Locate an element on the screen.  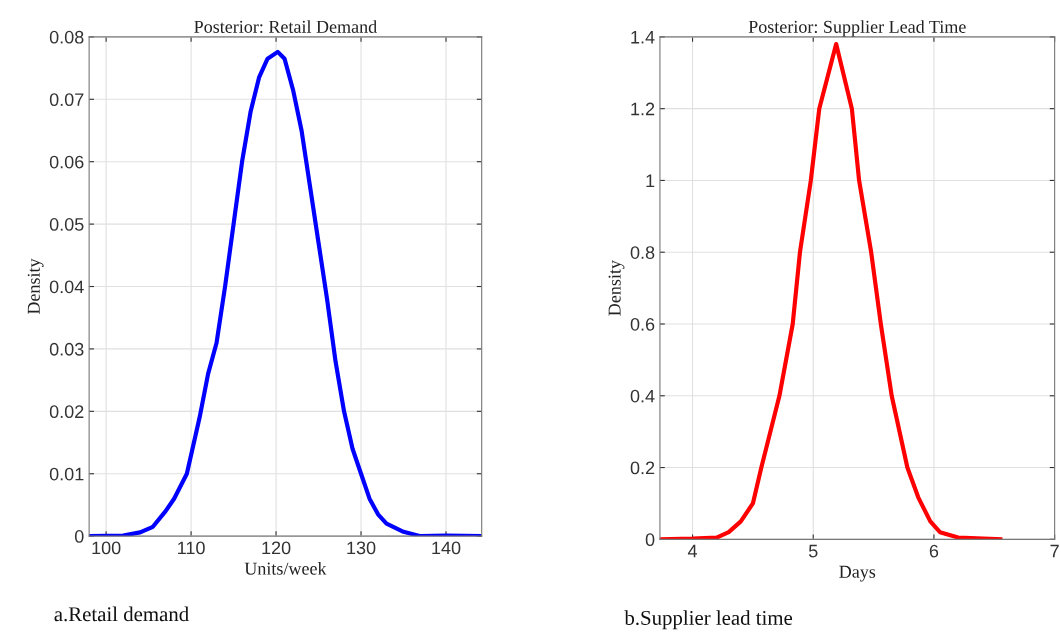
y-tick-label: 0.07 is located at coordinates (66, 100).